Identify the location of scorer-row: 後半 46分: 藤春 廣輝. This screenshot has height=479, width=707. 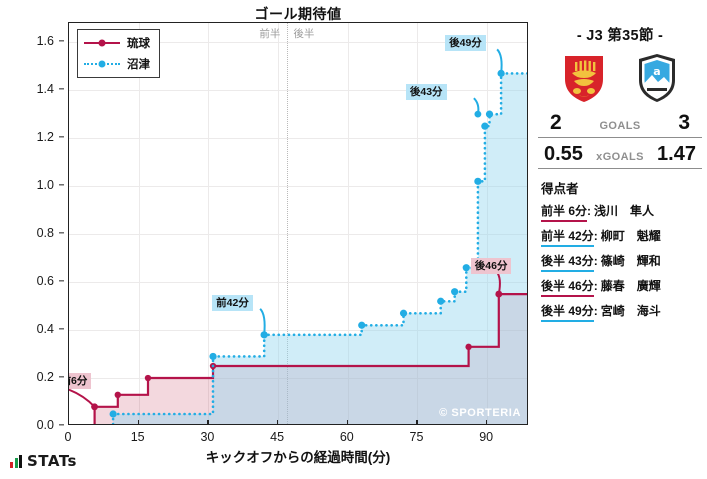
(624, 287).